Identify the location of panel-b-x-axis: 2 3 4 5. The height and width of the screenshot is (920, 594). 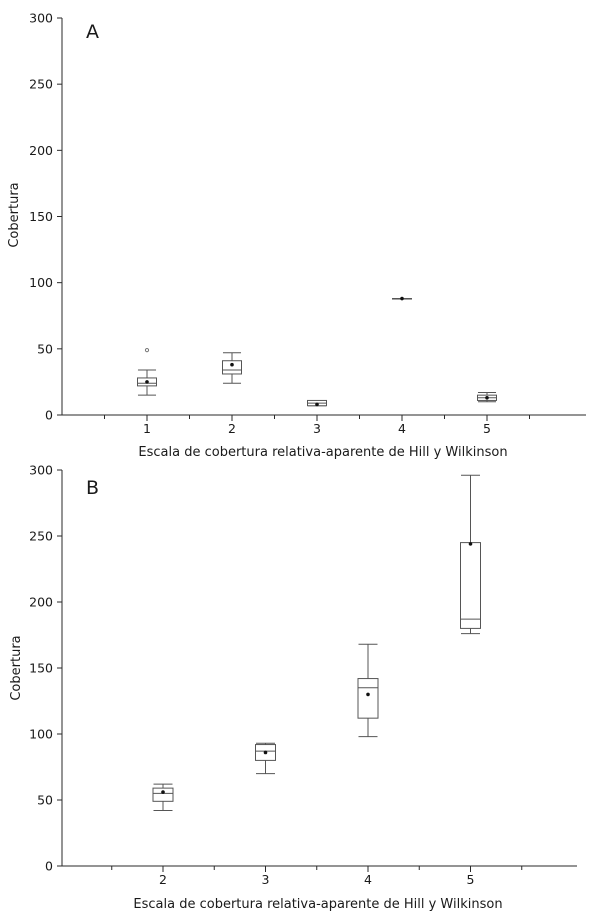
(319, 876).